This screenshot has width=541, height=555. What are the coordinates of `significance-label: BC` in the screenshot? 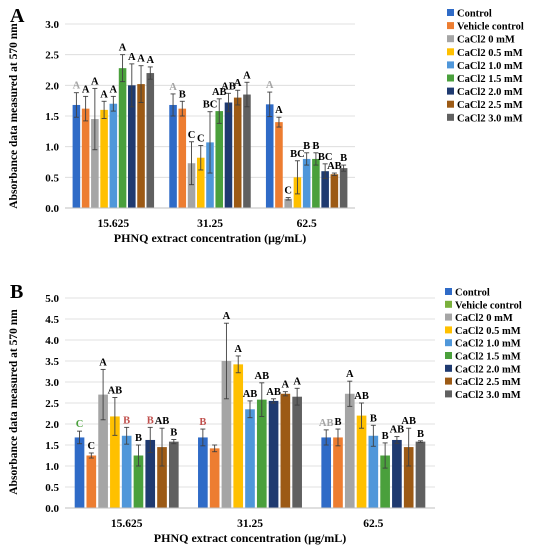 It's located at (297, 154).